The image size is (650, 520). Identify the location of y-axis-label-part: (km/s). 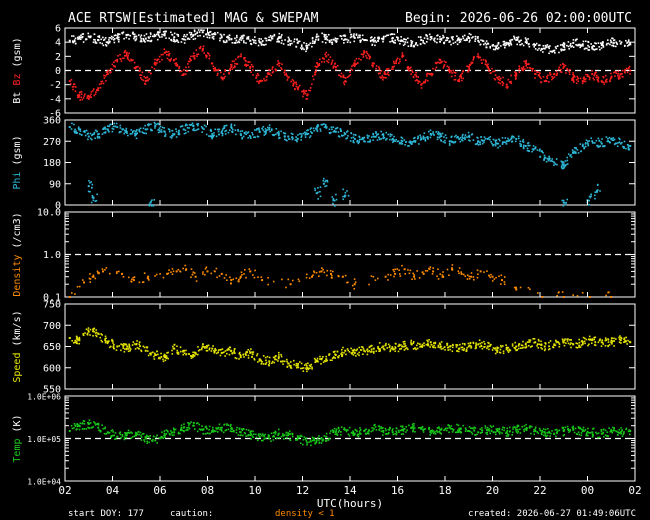
(17, 331).